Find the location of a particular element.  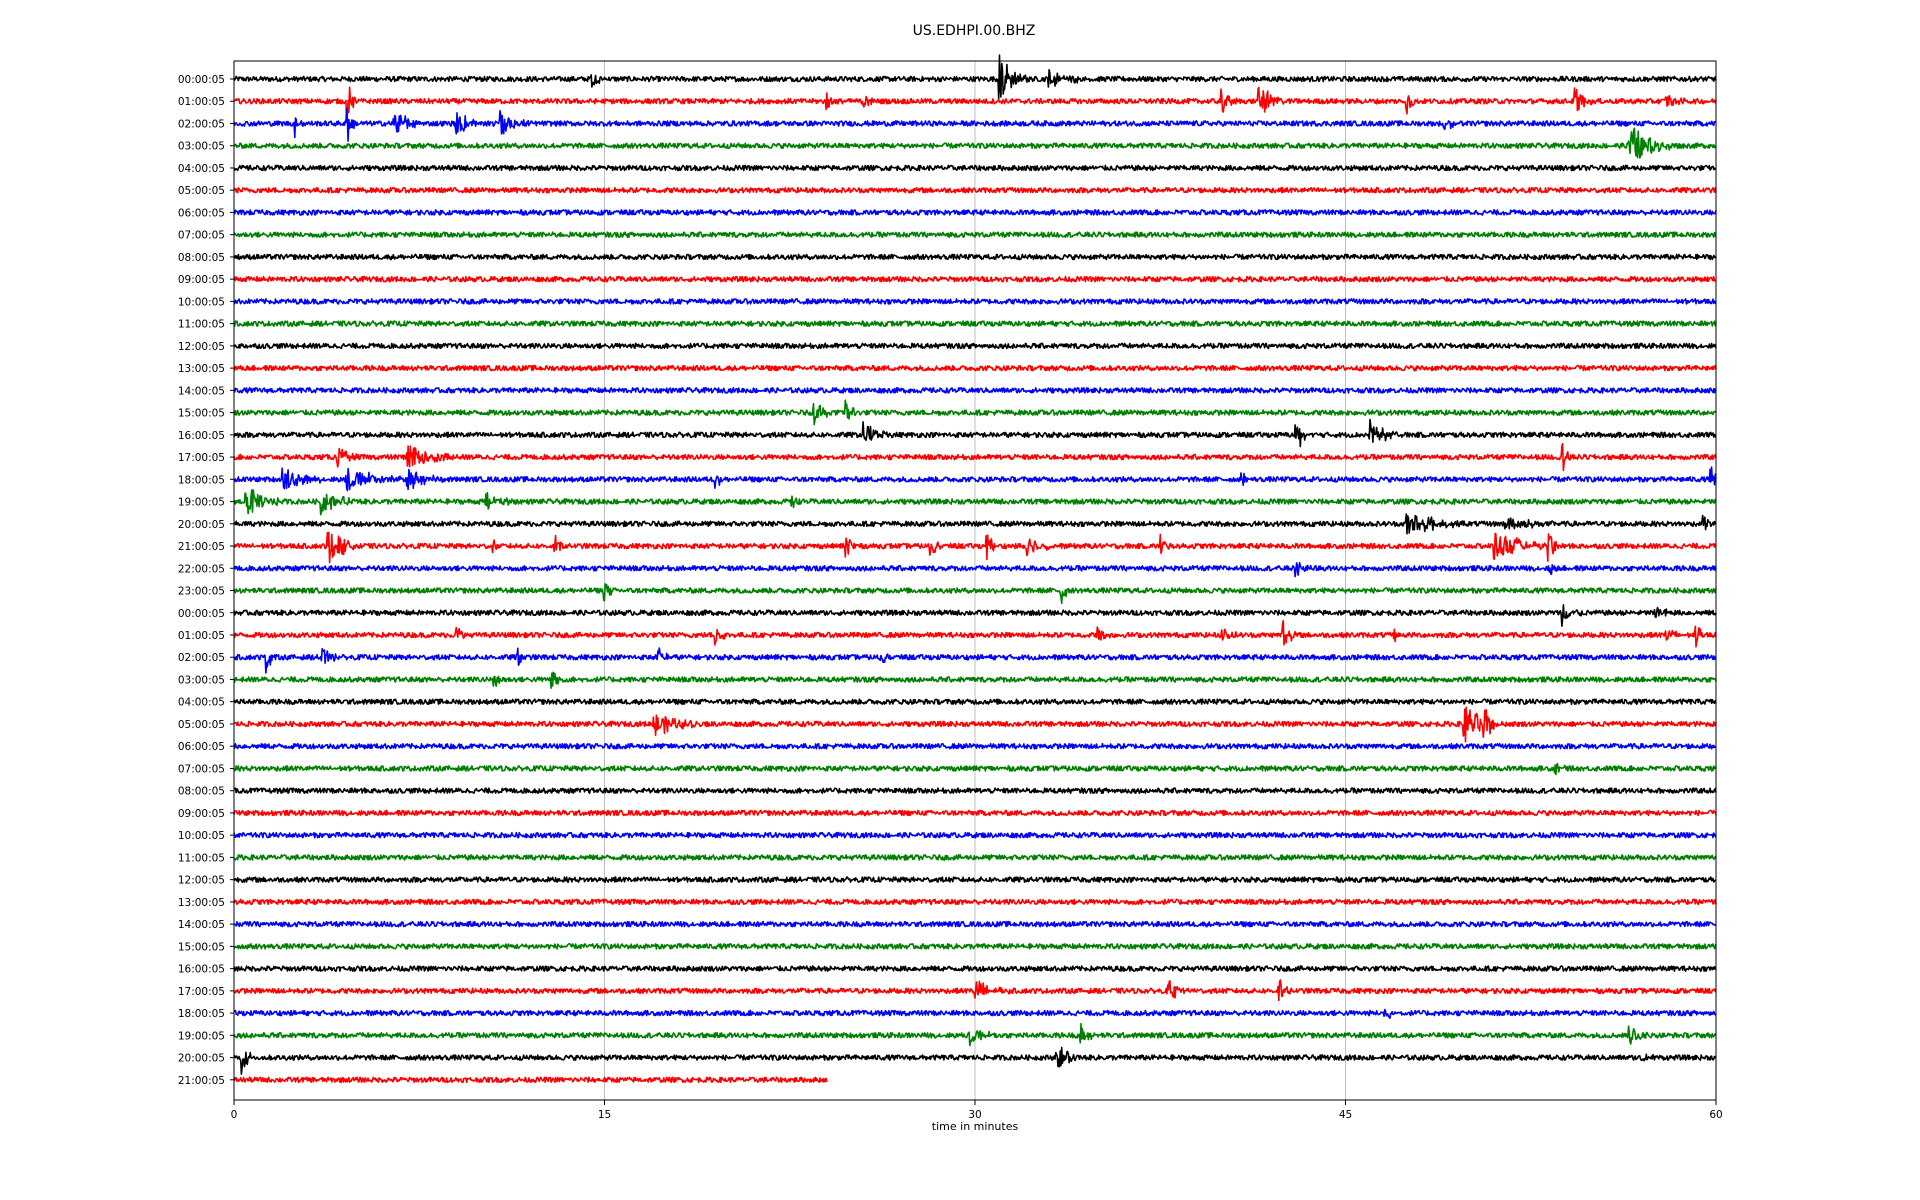

x-tick-label: 0 is located at coordinates (234, 1115).